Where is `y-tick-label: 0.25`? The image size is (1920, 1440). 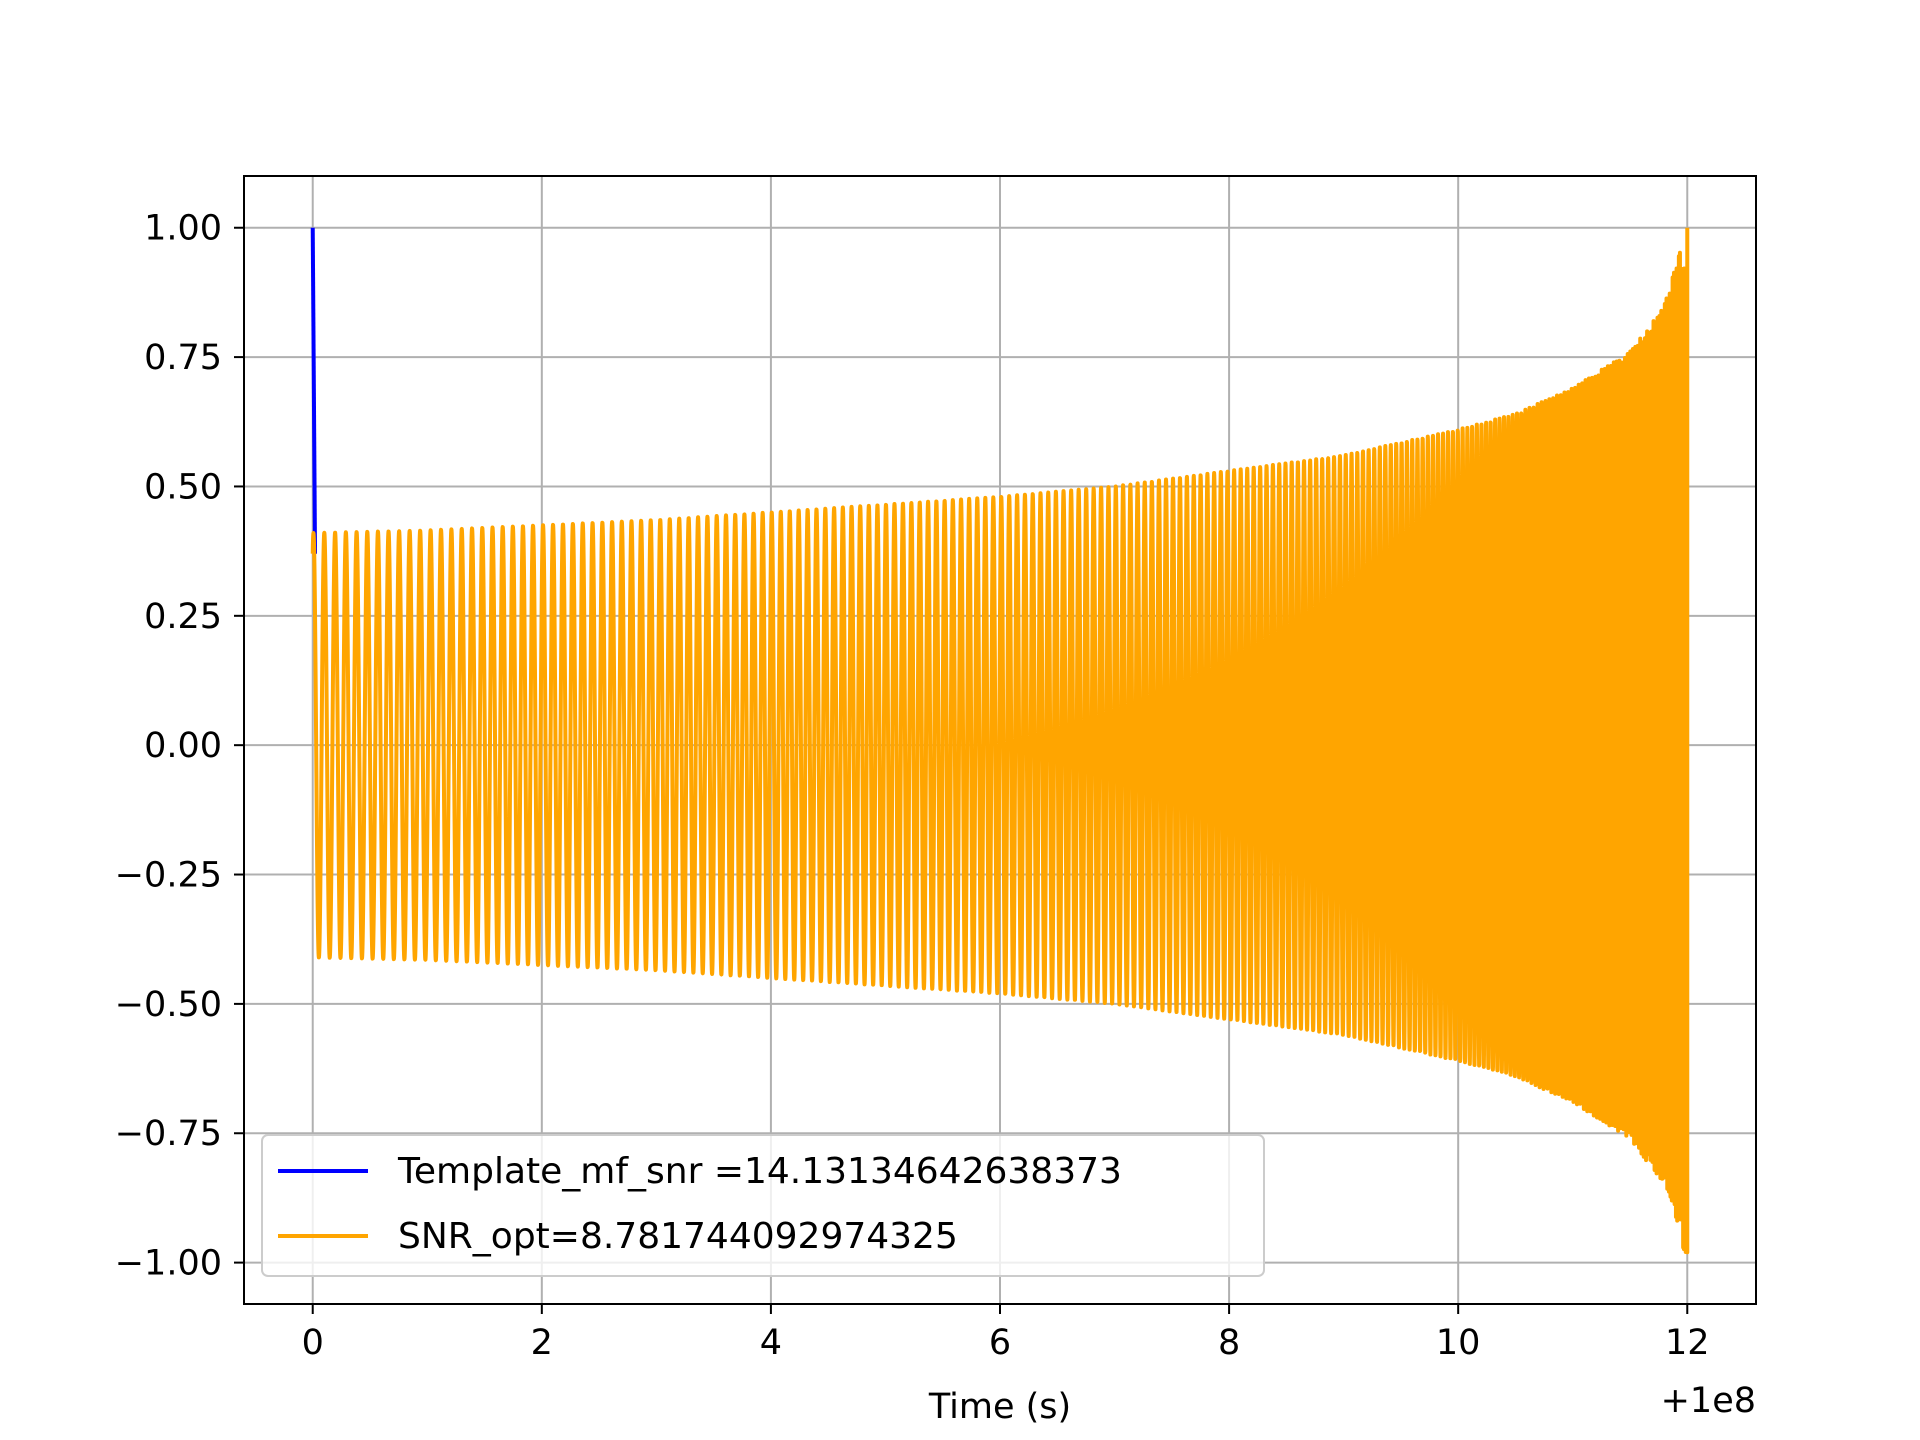
y-tick-label: 0.25 is located at coordinates (183, 617).